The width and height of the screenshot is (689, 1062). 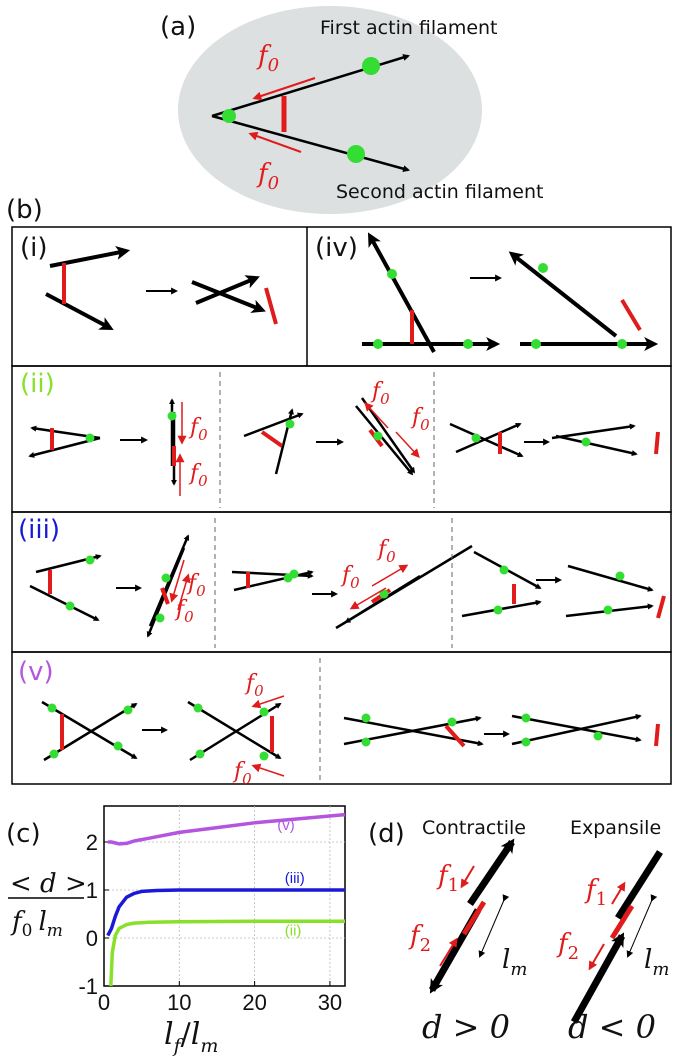 I want to click on panel-a-label: (a), so click(x=178, y=27).